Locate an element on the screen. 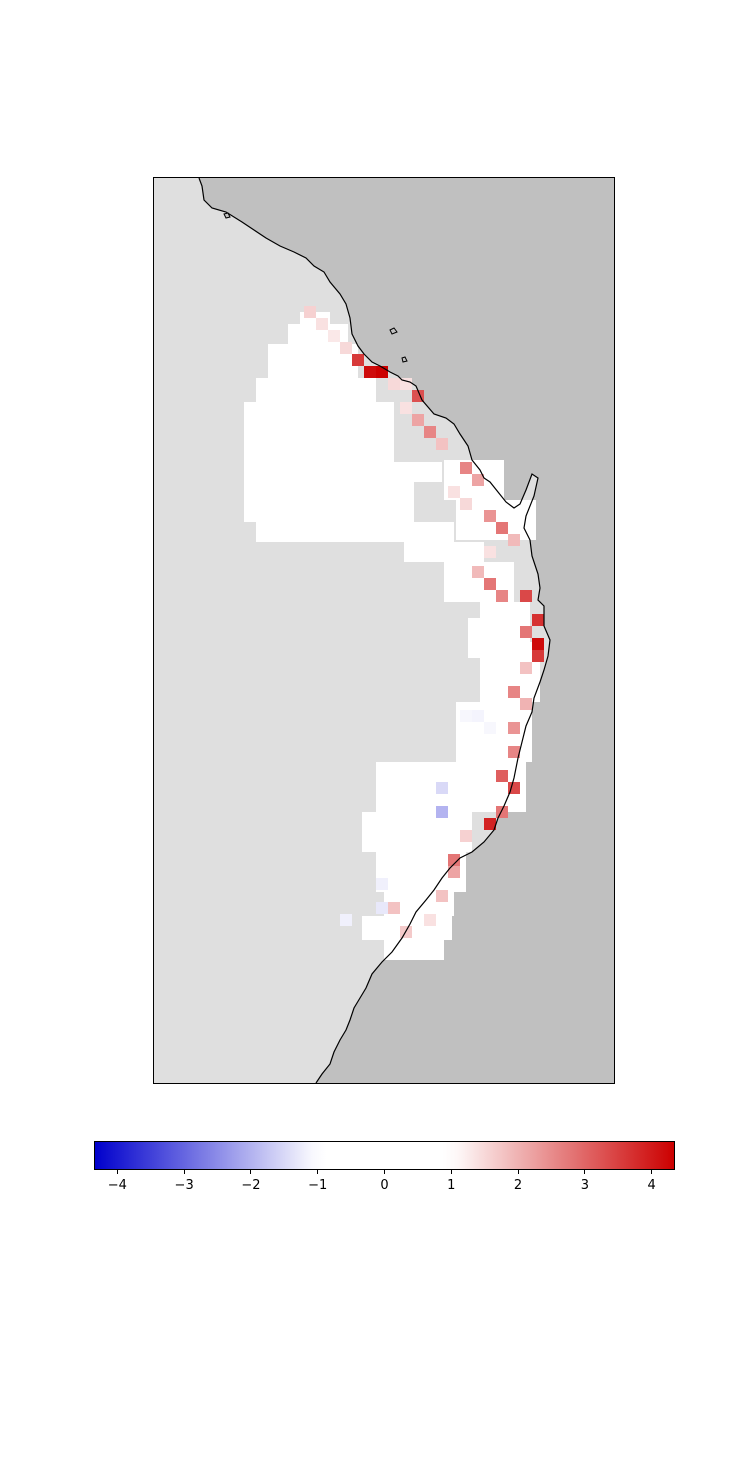 The height and width of the screenshot is (1473, 750). colorbar-tick-label: −4 is located at coordinates (117, 1185).